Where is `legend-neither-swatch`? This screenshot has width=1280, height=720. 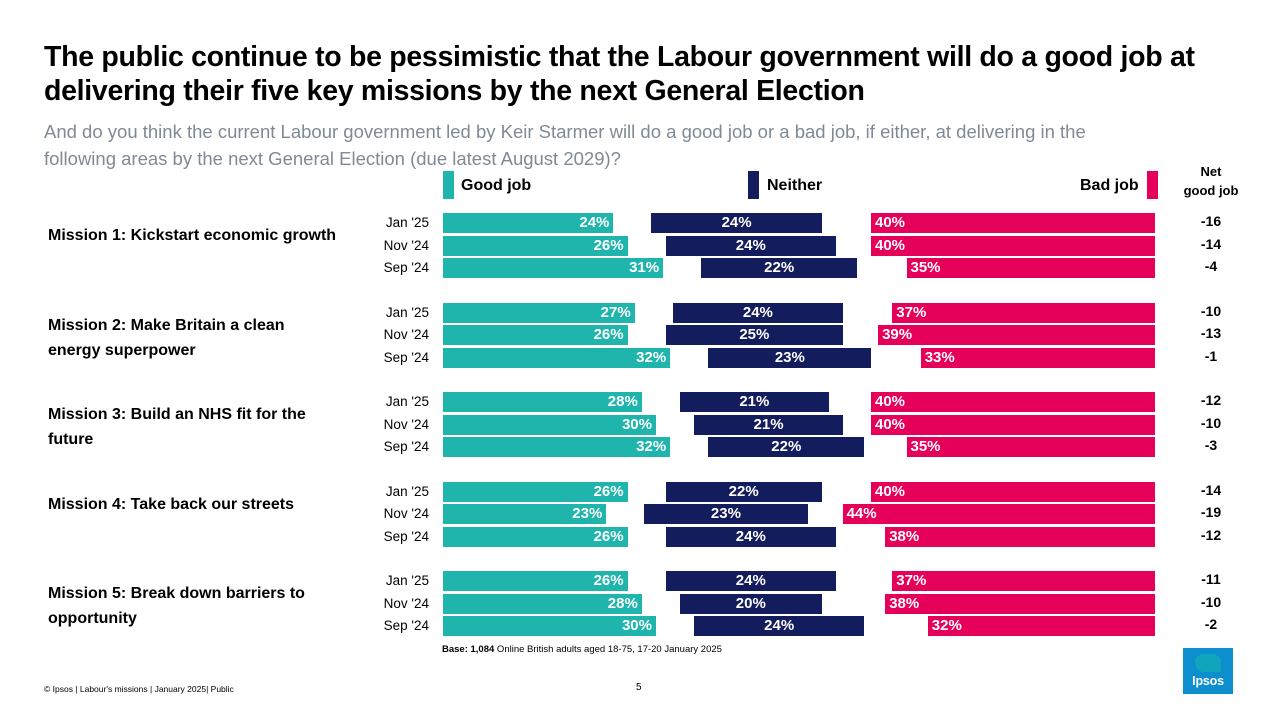
legend-neither-swatch is located at coordinates (753, 185).